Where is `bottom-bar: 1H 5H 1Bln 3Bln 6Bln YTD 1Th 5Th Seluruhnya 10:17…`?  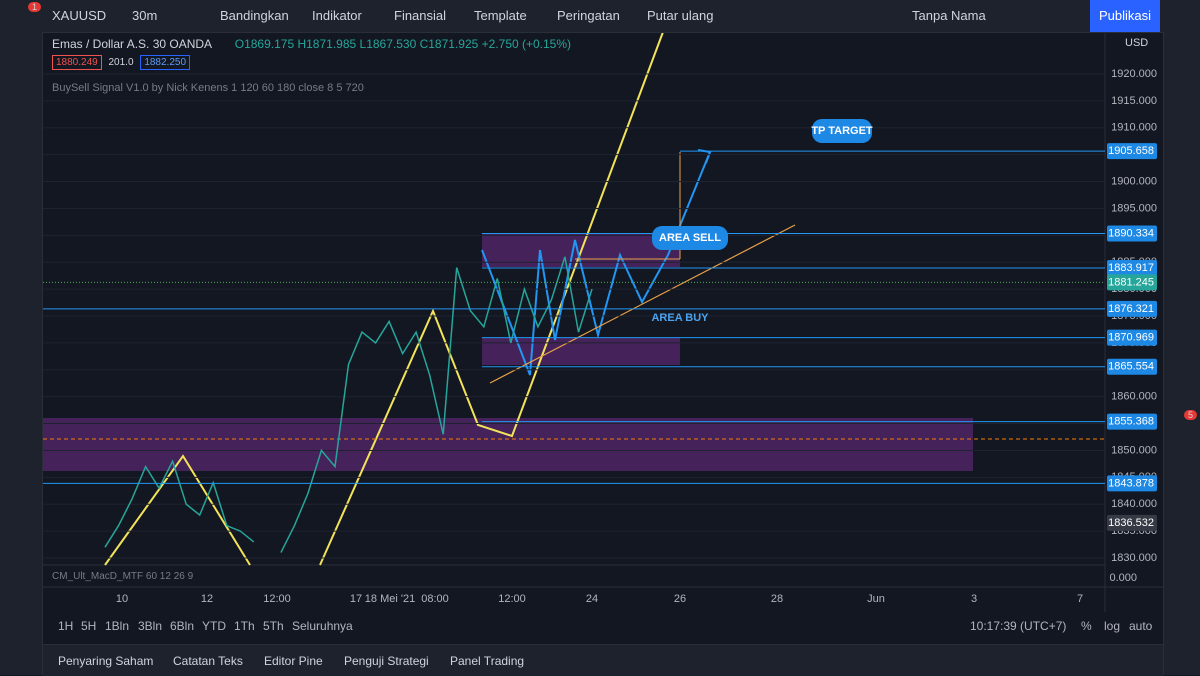 bottom-bar: 1H 5H 1Bln 3Bln 6Bln YTD 1Th 5Th Seluruhnya 10:17… is located at coordinates (603, 626).